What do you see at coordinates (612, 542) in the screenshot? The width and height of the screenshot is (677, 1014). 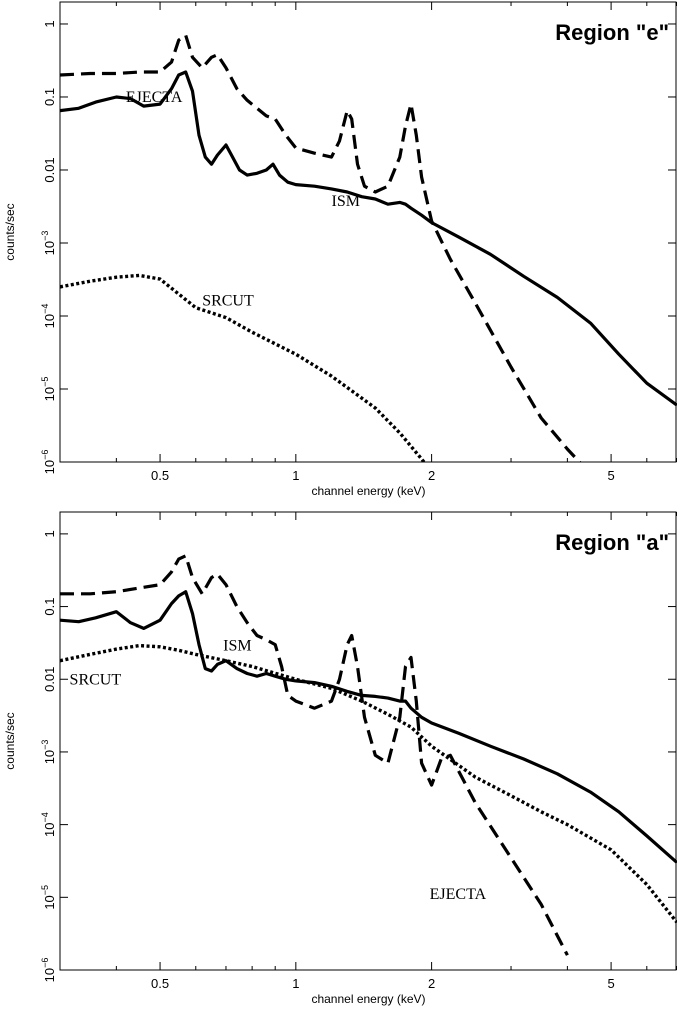 I see `region-title: Region "a"` at bounding box center [612, 542].